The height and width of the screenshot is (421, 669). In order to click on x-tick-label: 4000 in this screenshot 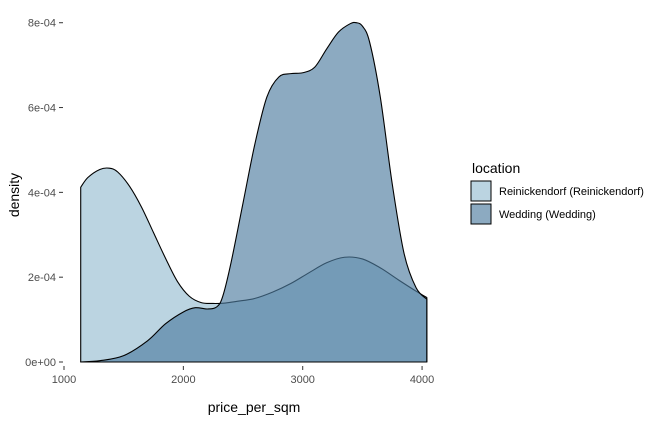, I will do `click(422, 380)`.